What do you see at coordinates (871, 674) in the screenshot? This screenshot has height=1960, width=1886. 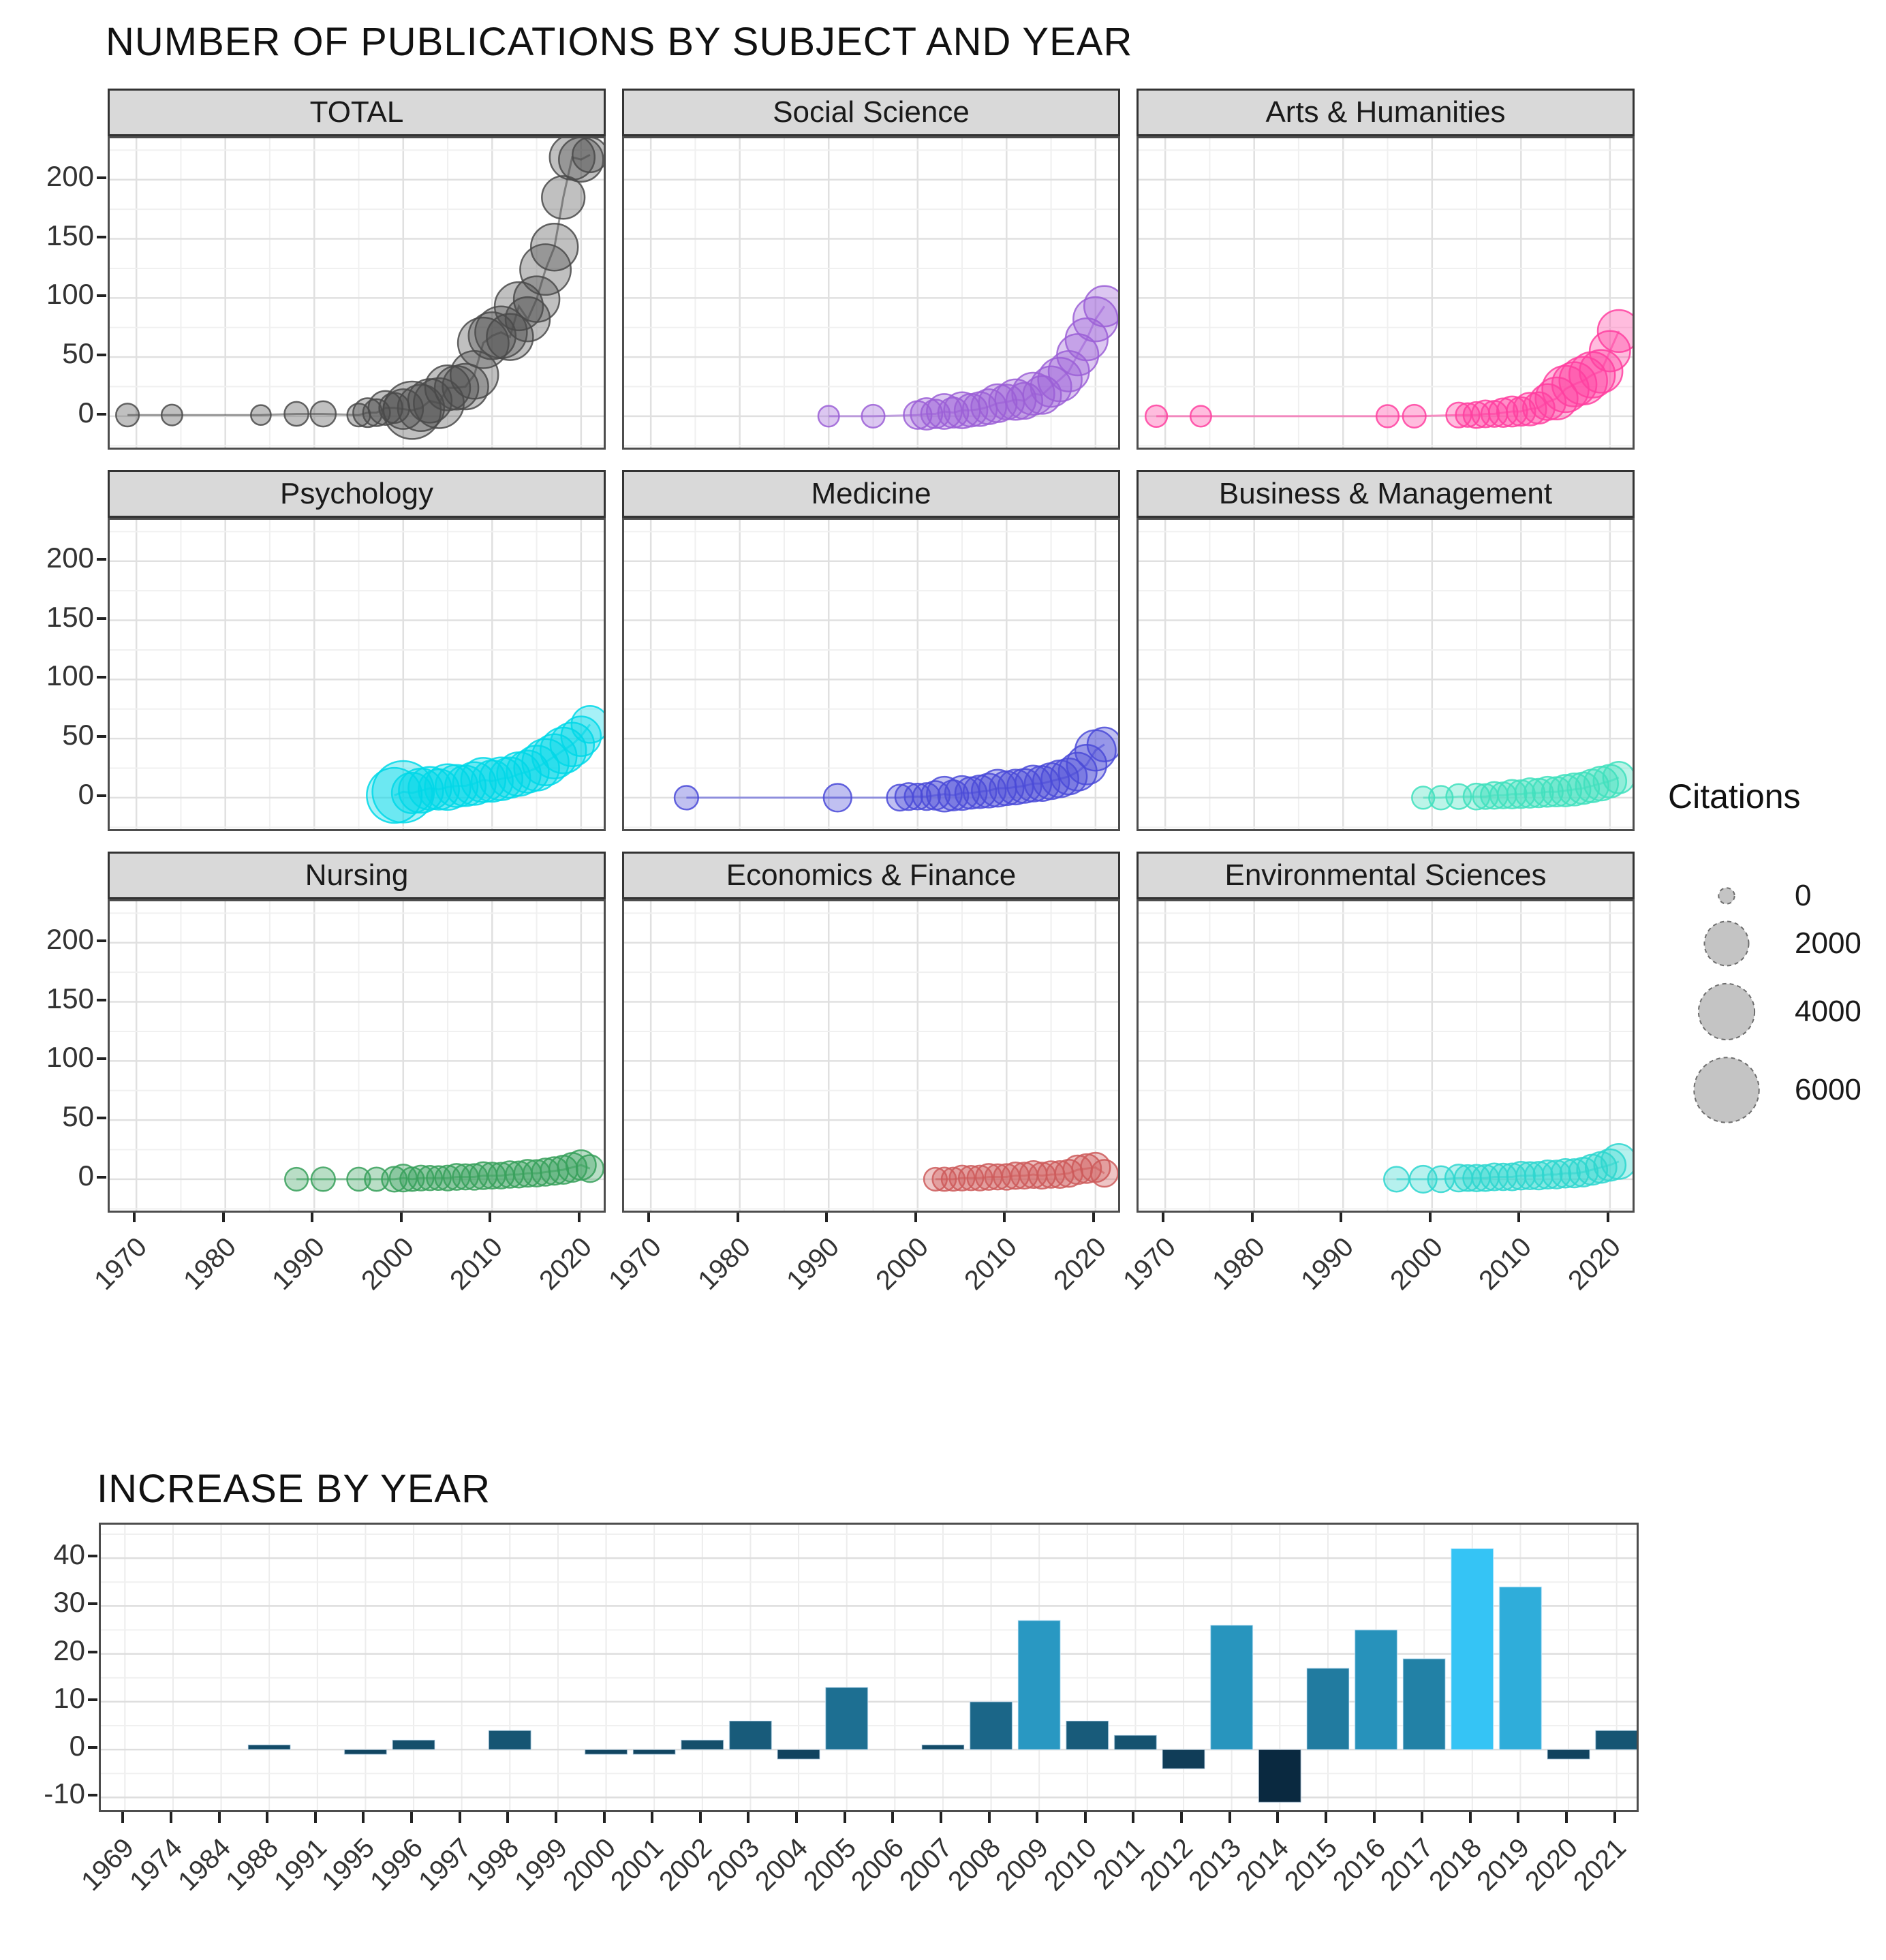 I see `facet-panel-medicine` at bounding box center [871, 674].